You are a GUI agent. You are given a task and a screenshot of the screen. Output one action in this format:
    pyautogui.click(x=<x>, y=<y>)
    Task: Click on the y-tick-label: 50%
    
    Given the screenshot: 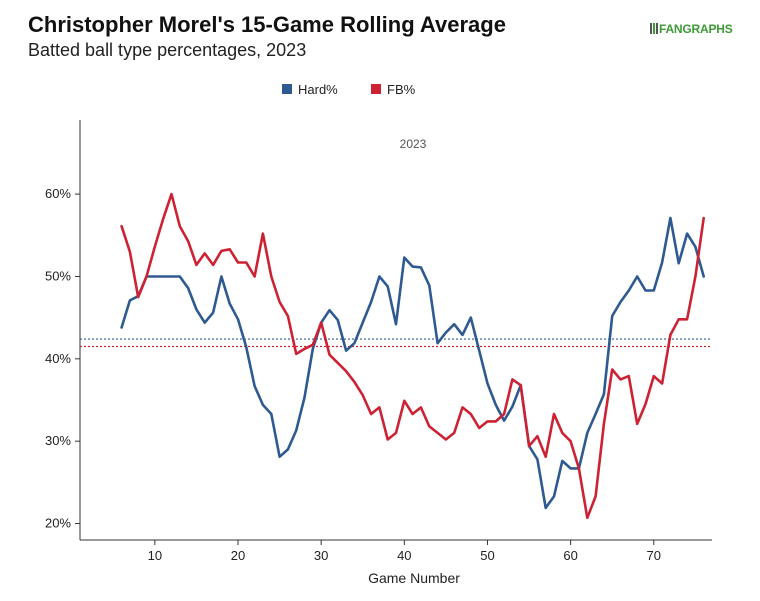 What is the action you would take?
    pyautogui.click(x=58, y=275)
    